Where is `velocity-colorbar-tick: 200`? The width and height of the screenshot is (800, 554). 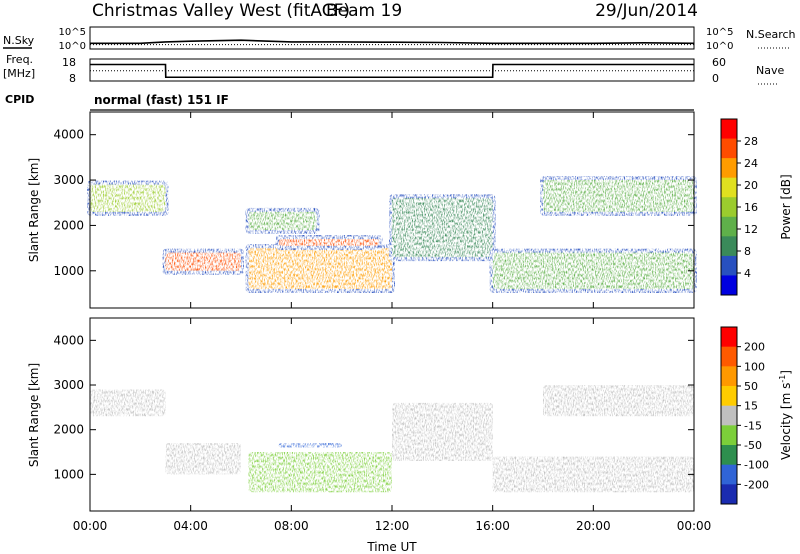
velocity-colorbar-tick: 200 is located at coordinates (754, 347).